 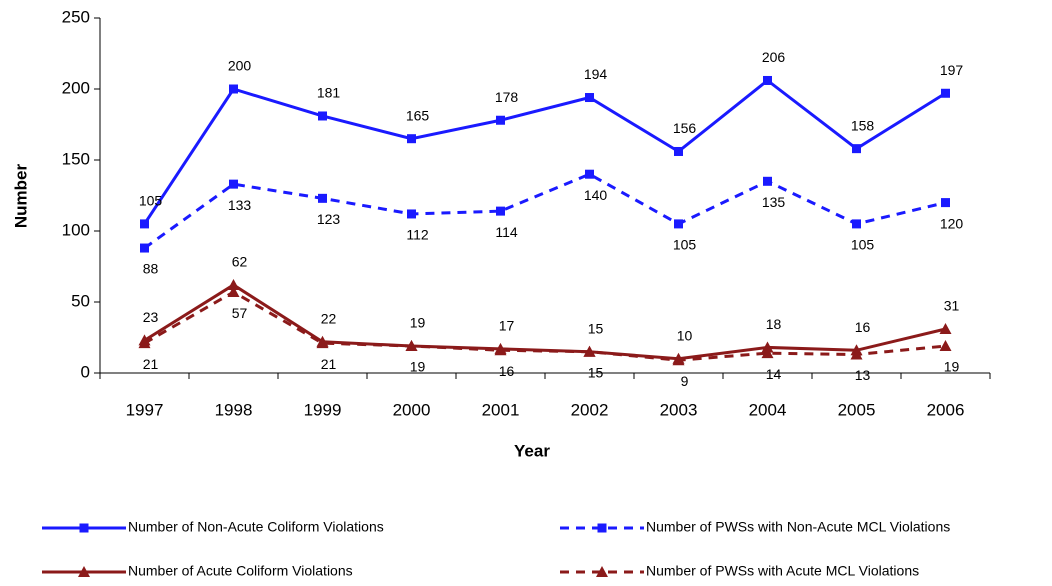 I want to click on data-label: 13, so click(x=863, y=375).